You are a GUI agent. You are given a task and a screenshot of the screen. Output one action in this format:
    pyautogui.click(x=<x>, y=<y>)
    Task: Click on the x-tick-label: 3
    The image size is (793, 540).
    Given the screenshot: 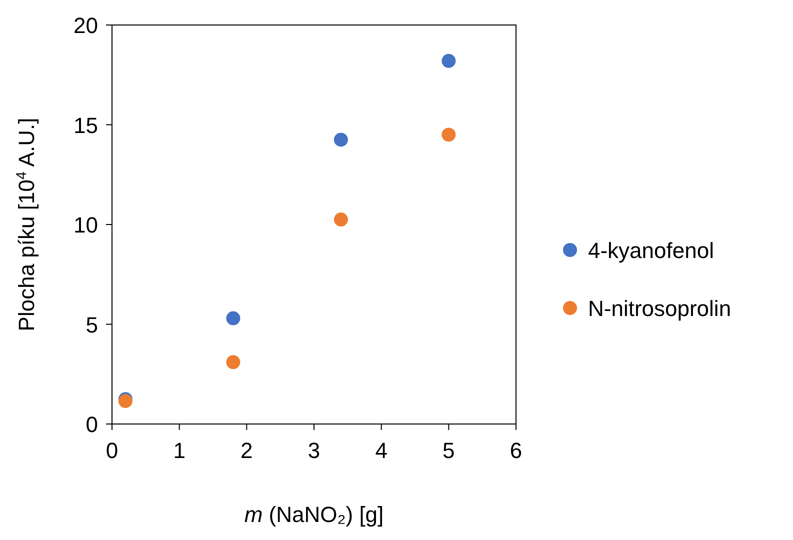 What is the action you would take?
    pyautogui.click(x=314, y=450)
    